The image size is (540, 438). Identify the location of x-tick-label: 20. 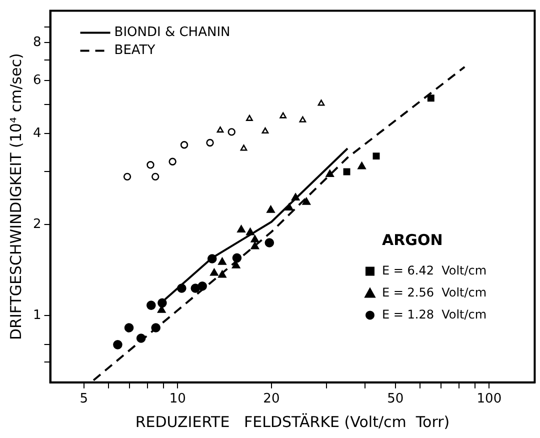
(271, 399).